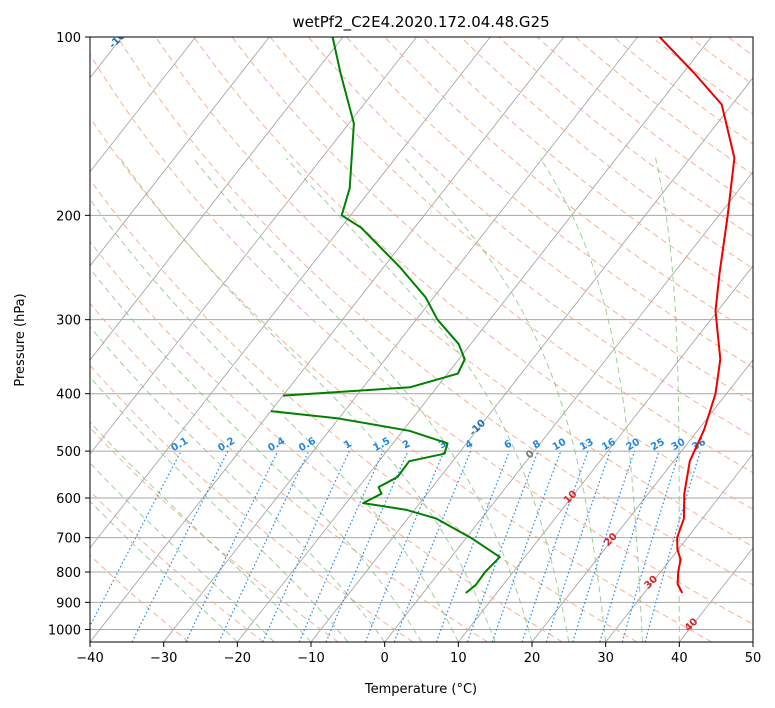 The width and height of the screenshot is (775, 708). Describe the element at coordinates (68, 321) in the screenshot. I see `y-tick-label: 300` at that location.